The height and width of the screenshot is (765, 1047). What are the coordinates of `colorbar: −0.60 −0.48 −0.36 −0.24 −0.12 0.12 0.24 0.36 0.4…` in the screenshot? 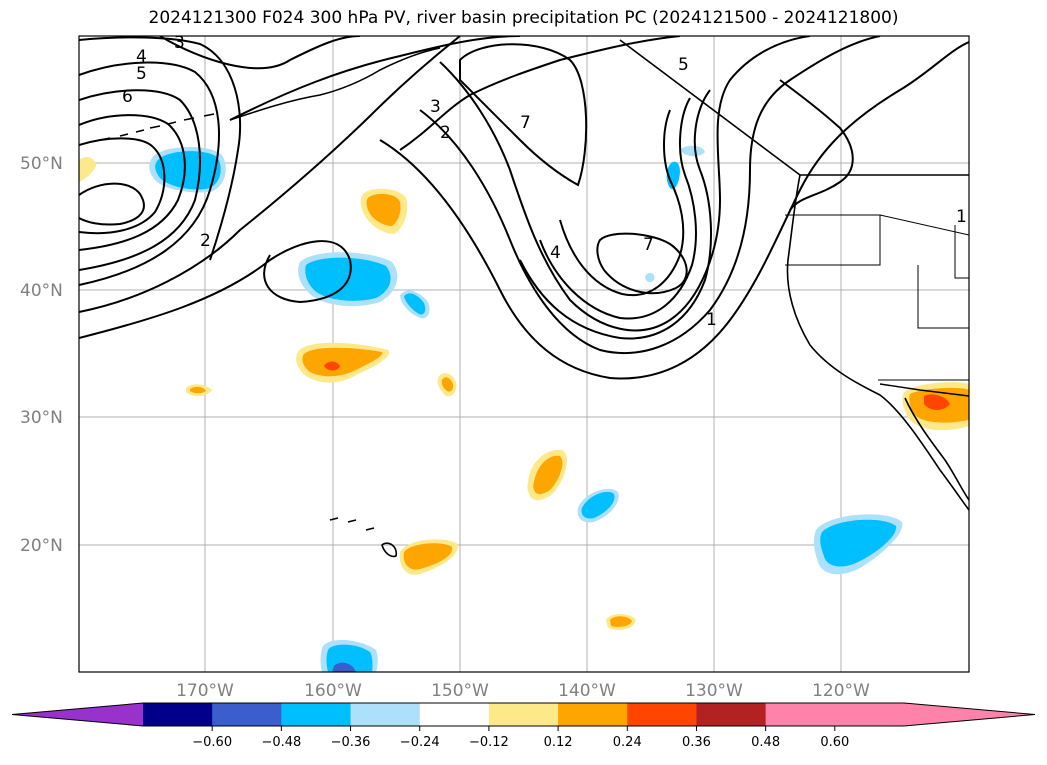 It's located at (523, 726).